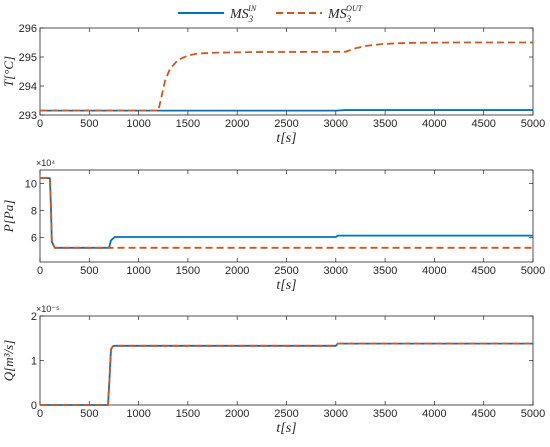 The width and height of the screenshot is (550, 447). I want to click on series-line-in, so click(286, 110).